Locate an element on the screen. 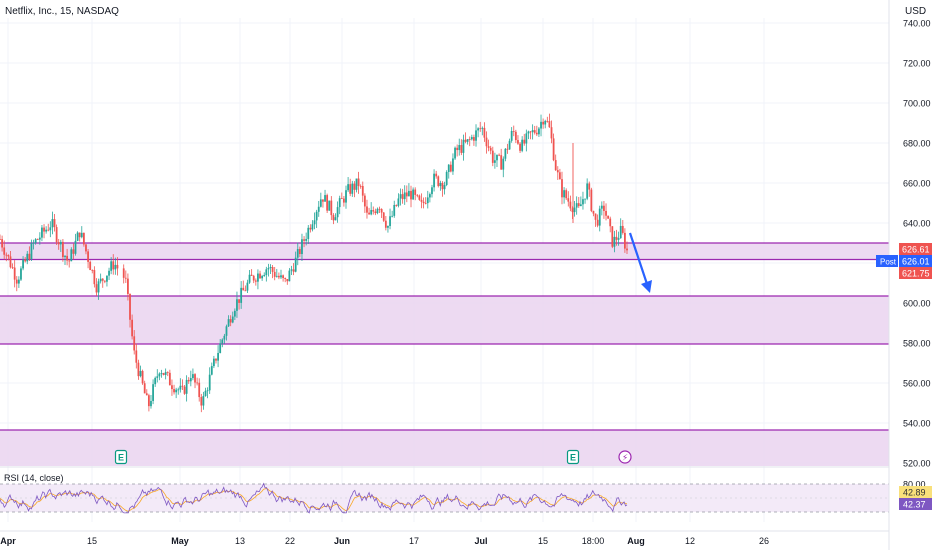 This screenshot has width=932, height=550. split-marker is located at coordinates (625, 457).